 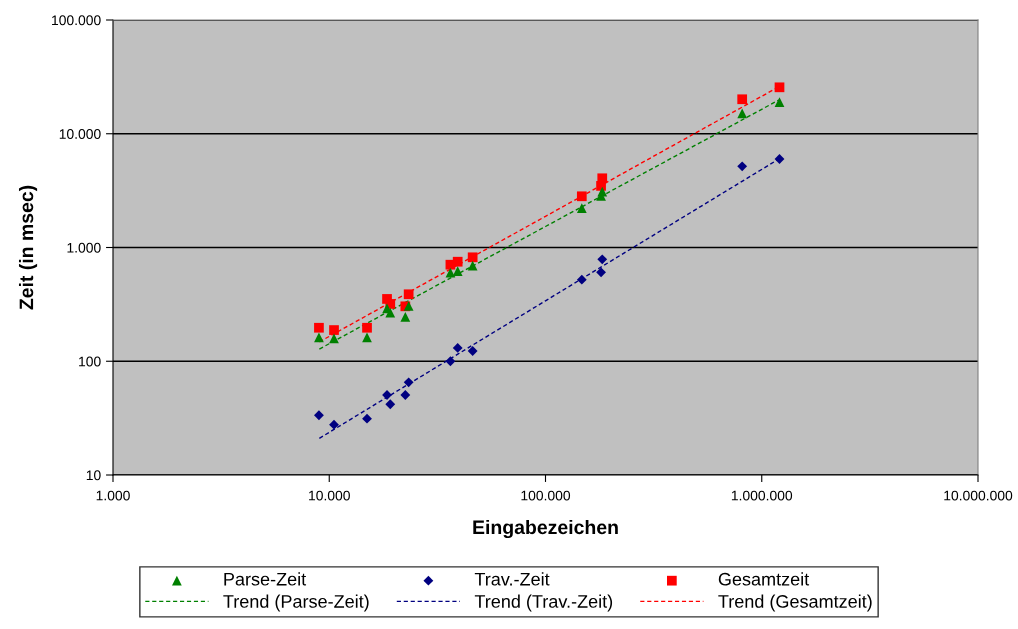 I want to click on y-tick-label: 10.000, so click(x=80, y=134).